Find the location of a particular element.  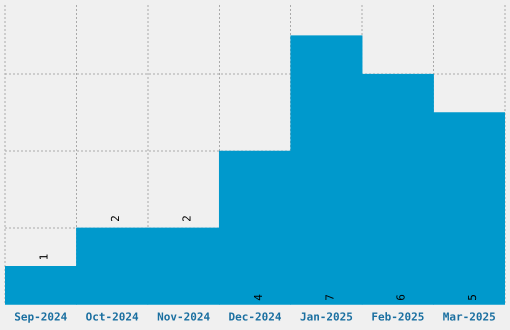

data-label: 4 is located at coordinates (258, 297).